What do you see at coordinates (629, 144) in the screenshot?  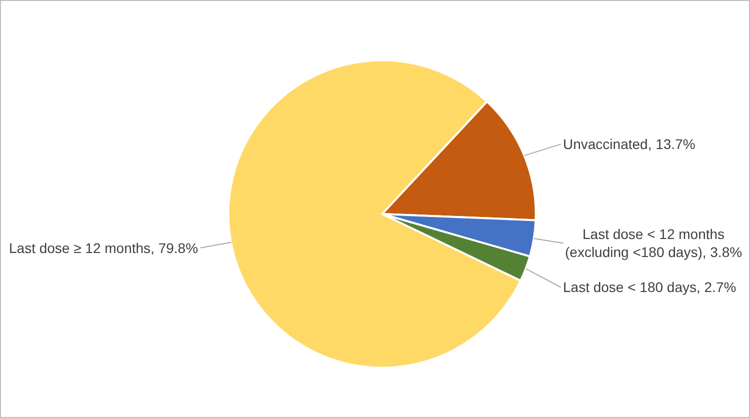 I see `slice-label: Unvaccinated, 13.7%` at bounding box center [629, 144].